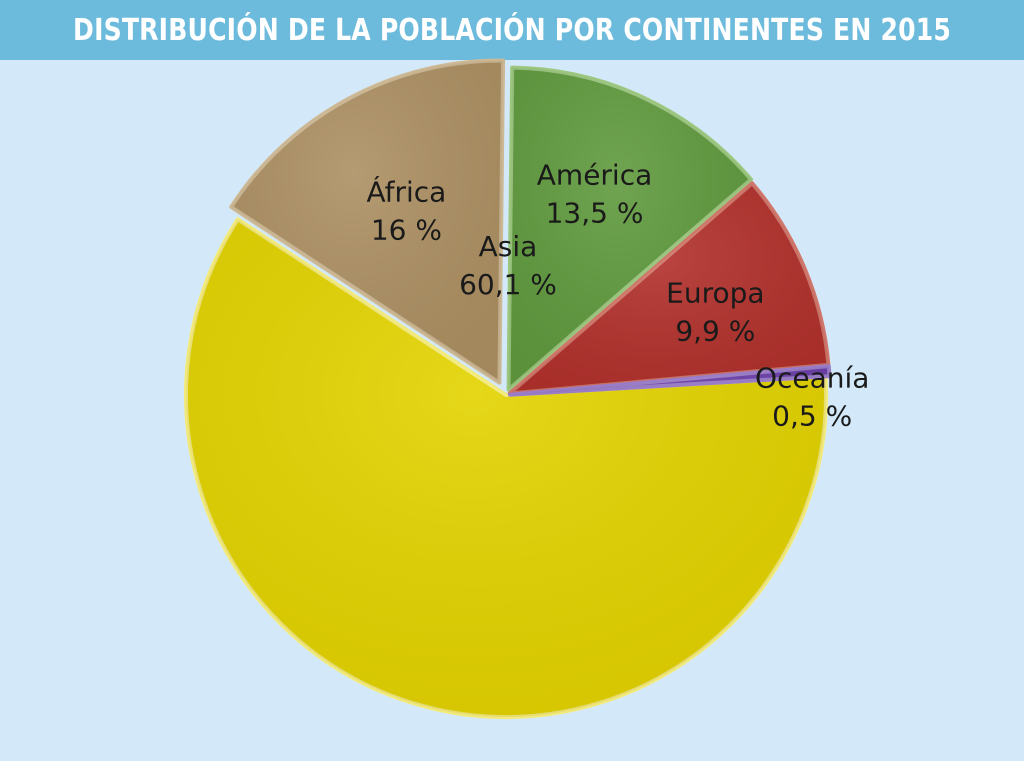 This screenshot has height=761, width=1024. What do you see at coordinates (406, 192) in the screenshot?
I see `slice-label-africa: África` at bounding box center [406, 192].